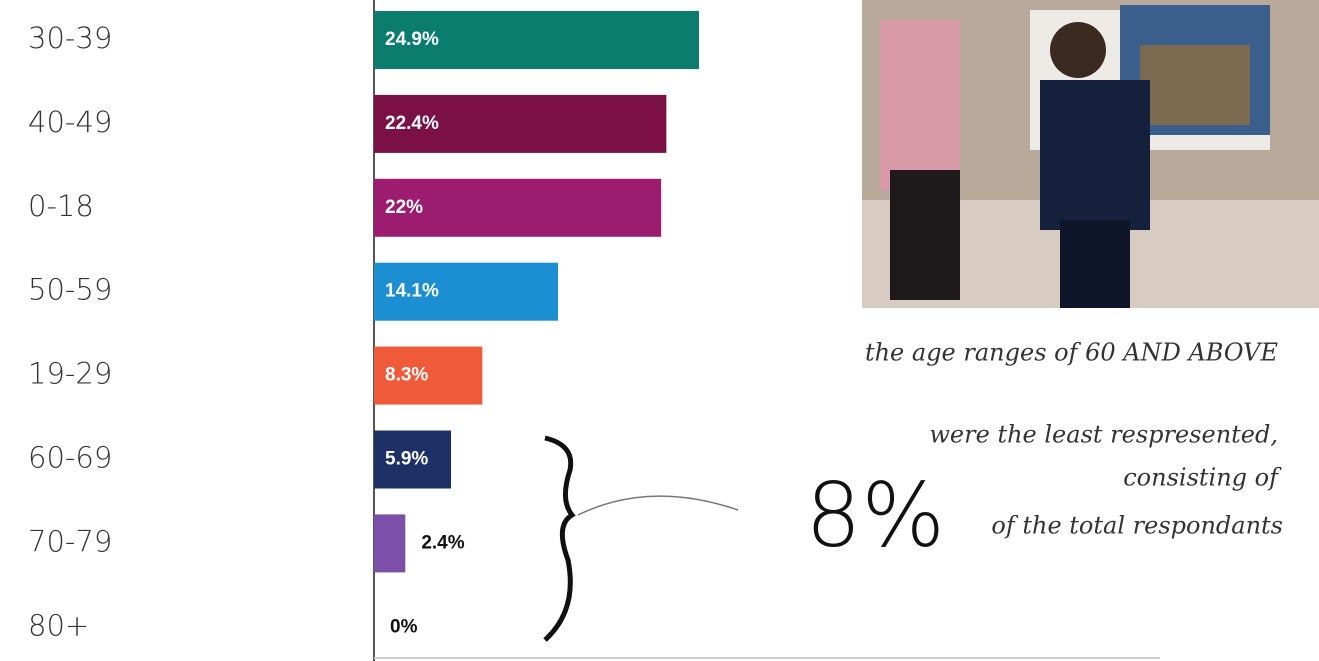 Image resolution: width=1319 pixels, height=661 pixels. I want to click on category-label: 0-18, so click(61, 206).